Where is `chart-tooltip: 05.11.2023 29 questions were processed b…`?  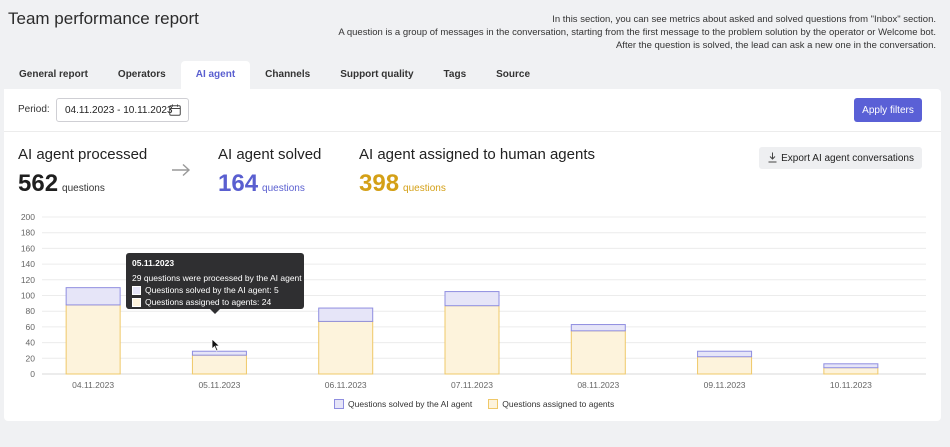
chart-tooltip: 05.11.2023 29 questions were processed b… is located at coordinates (215, 283).